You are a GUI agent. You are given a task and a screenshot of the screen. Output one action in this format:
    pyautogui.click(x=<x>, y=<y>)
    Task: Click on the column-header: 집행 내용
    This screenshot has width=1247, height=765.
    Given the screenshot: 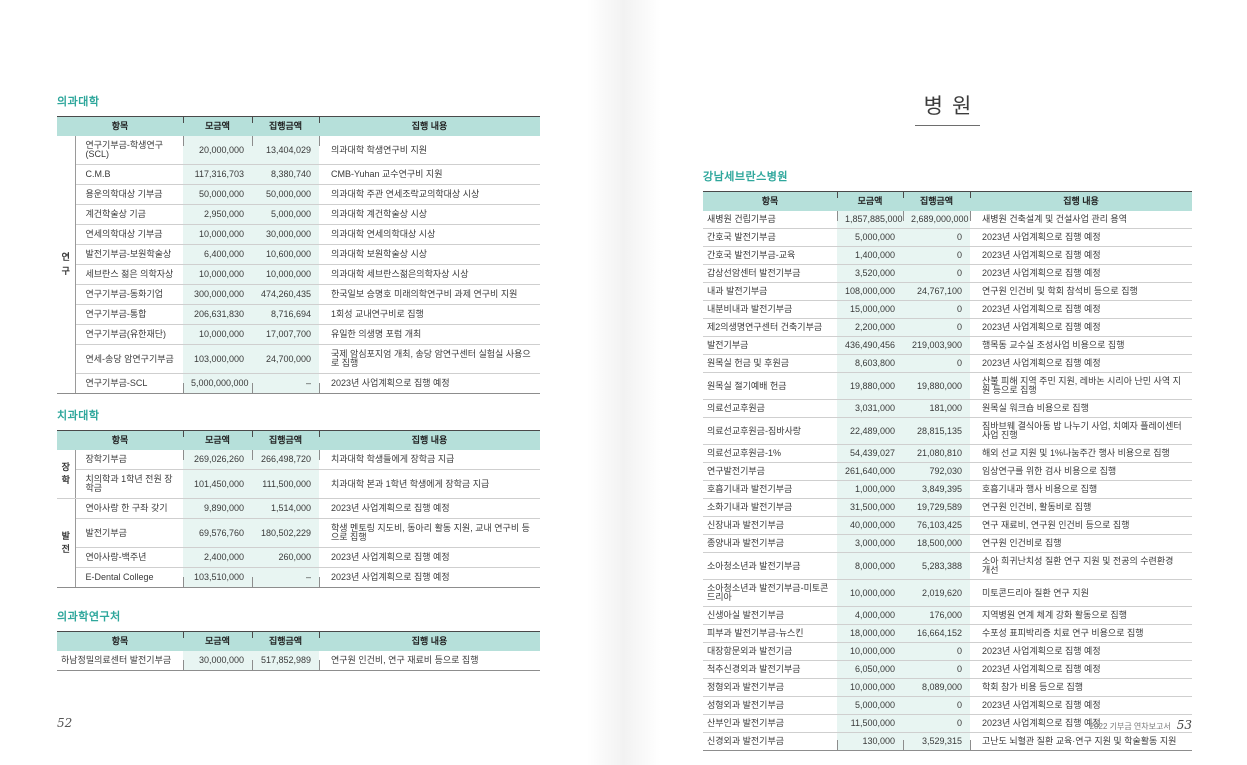 What is the action you would take?
    pyautogui.click(x=429, y=440)
    